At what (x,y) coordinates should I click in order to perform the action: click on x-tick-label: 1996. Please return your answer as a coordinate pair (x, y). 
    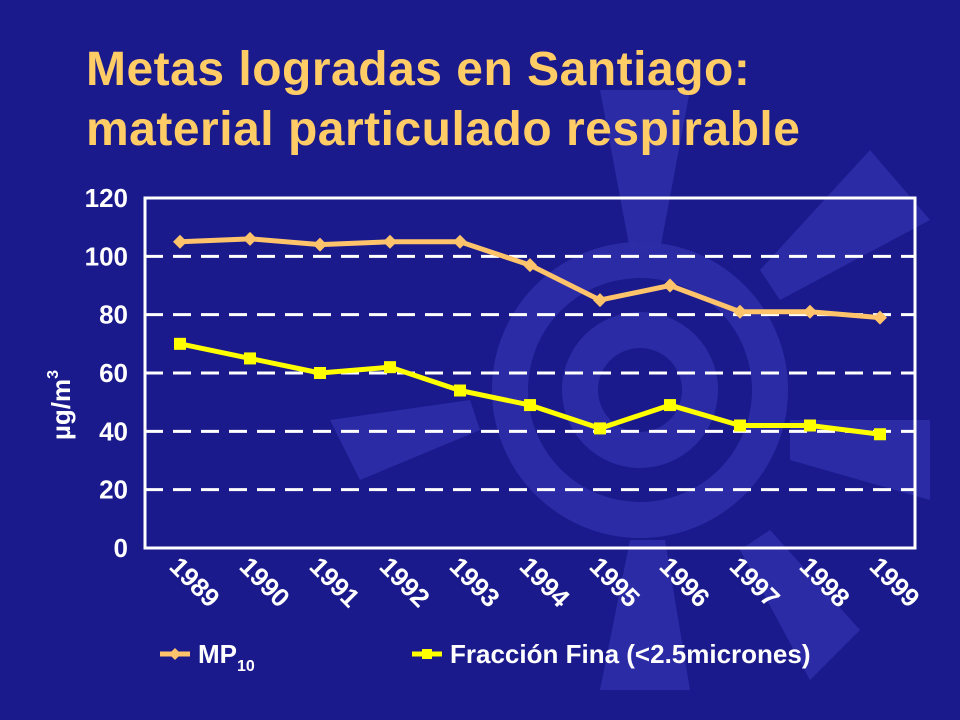
    Looking at the image, I should click on (685, 582).